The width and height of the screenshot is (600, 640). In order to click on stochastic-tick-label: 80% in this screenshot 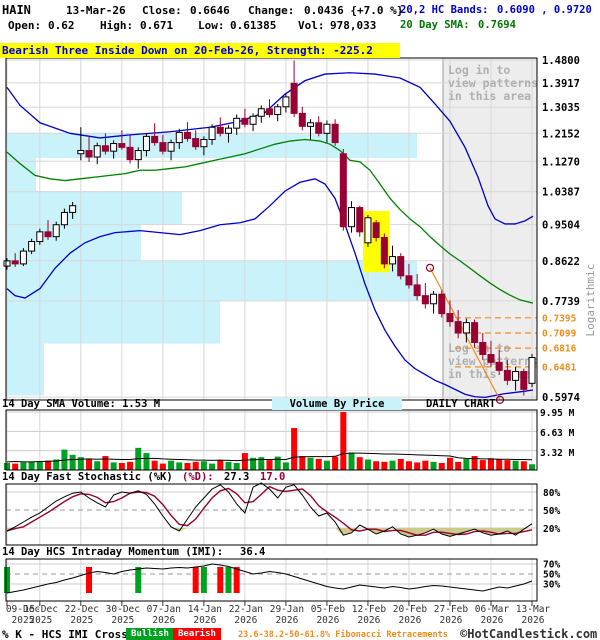, I will do `click(551, 493)`.